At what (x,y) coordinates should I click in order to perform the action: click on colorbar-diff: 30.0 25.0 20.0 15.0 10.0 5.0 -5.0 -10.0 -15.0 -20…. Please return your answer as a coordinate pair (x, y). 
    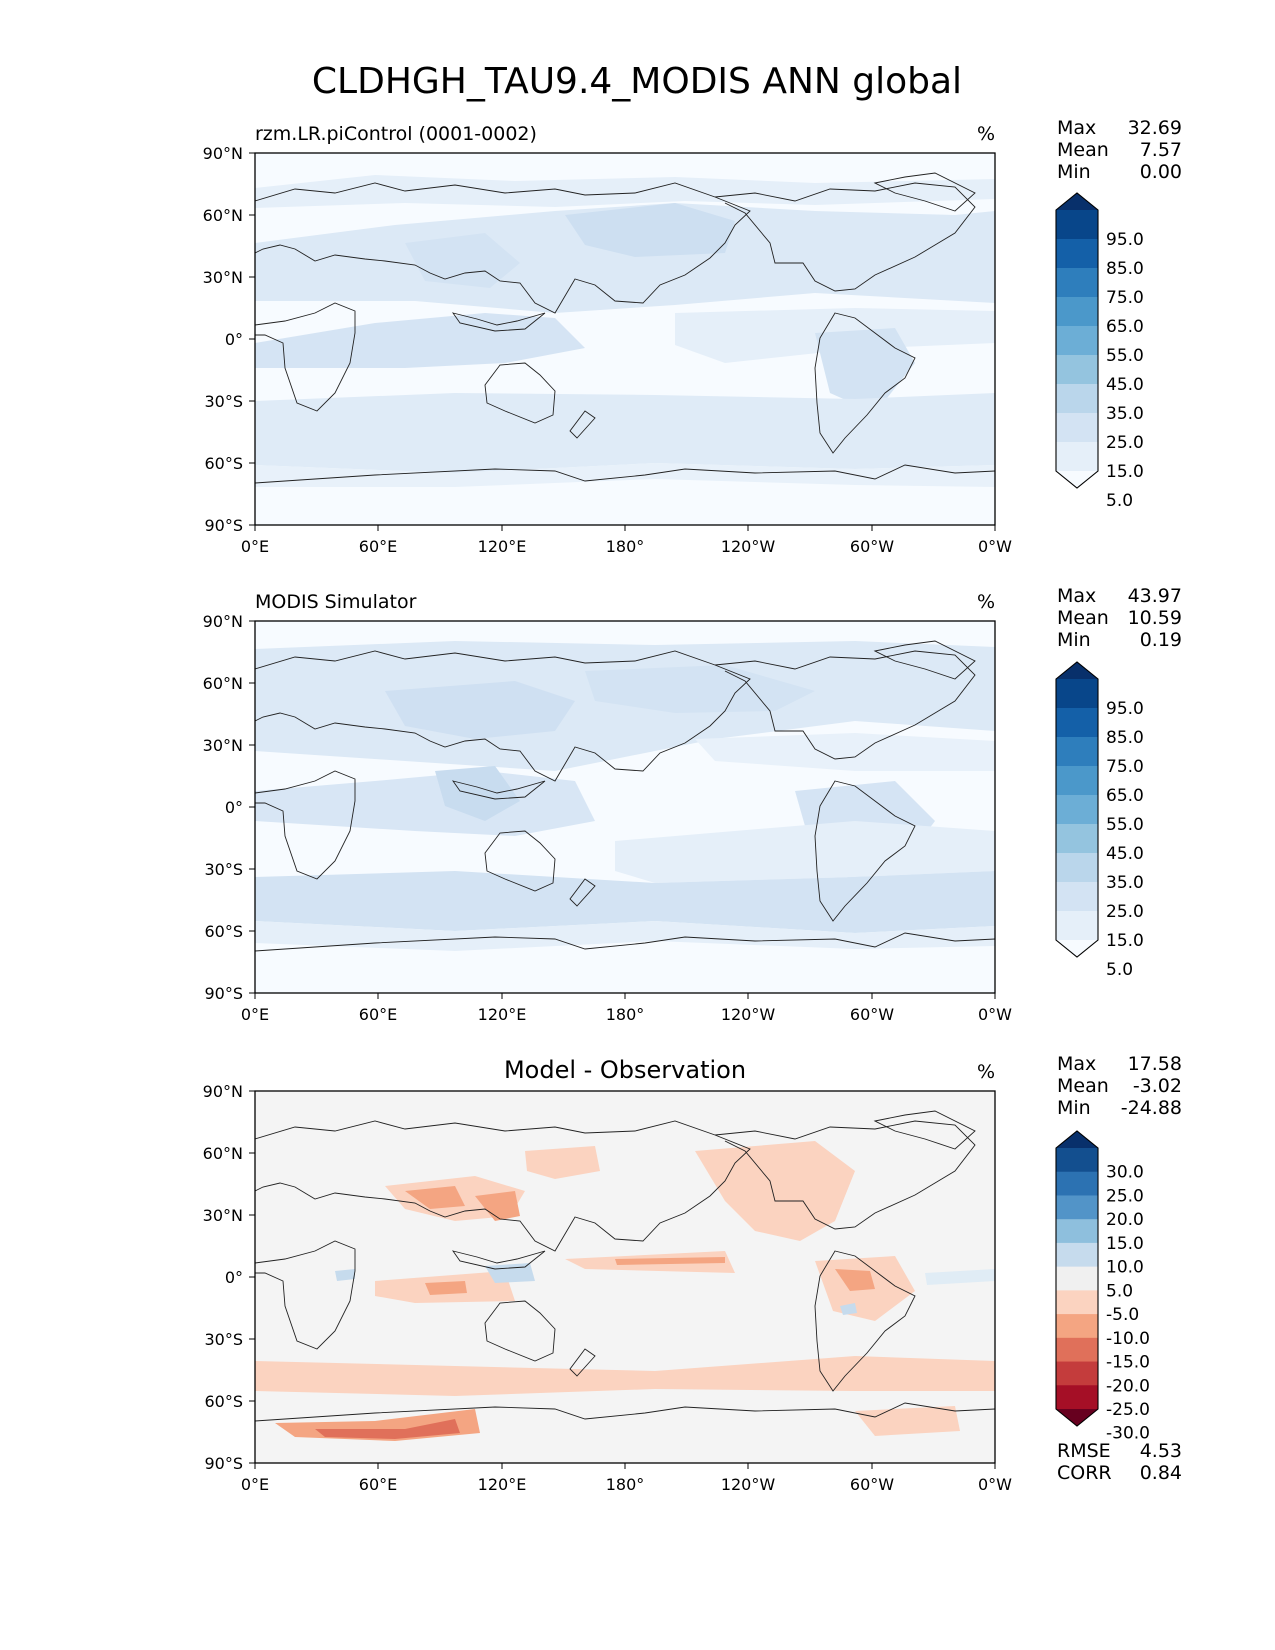
    Looking at the image, I should click on (1102, 1287).